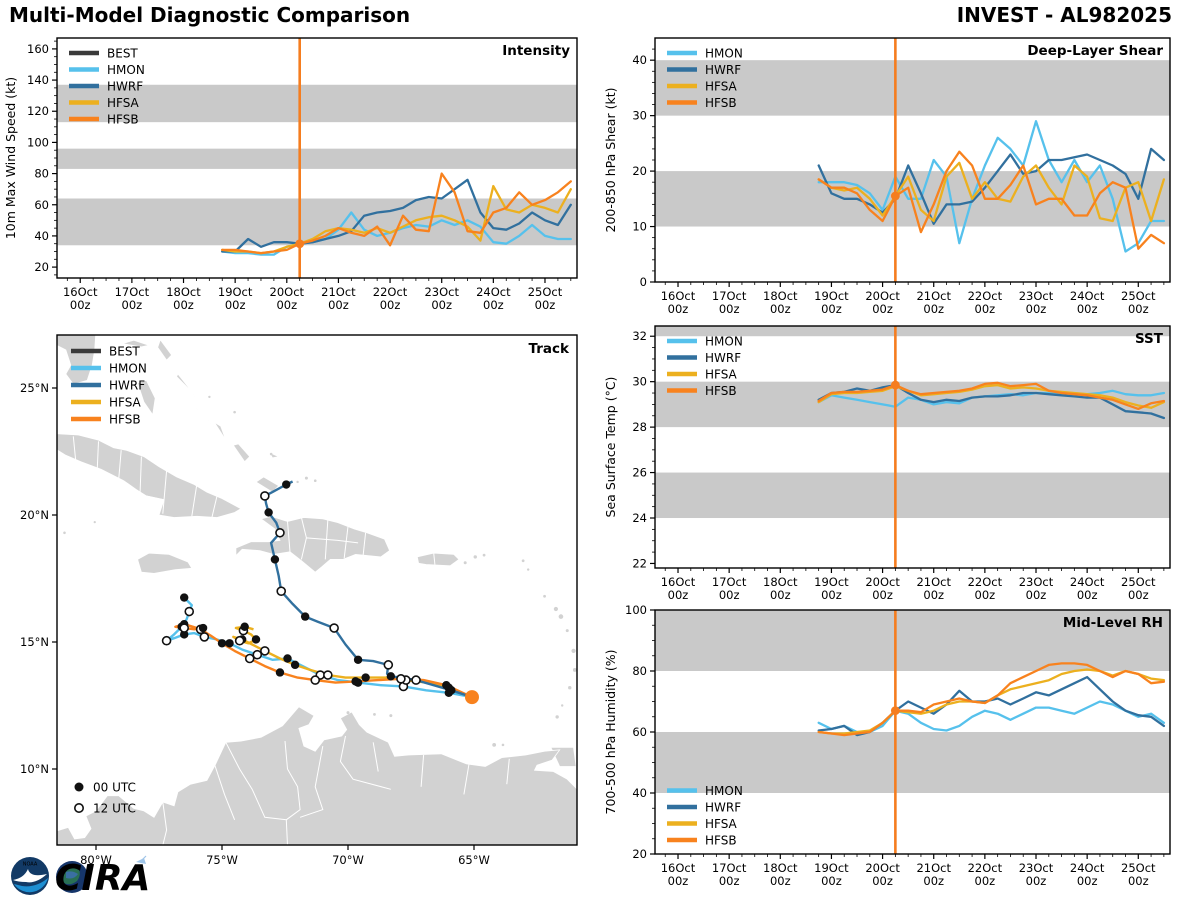 Image resolution: width=1200 pixels, height=902 pixels. What do you see at coordinates (125, 87) in the screenshot?
I see `intensity-legend-label-hwrf: HWRF` at bounding box center [125, 87].